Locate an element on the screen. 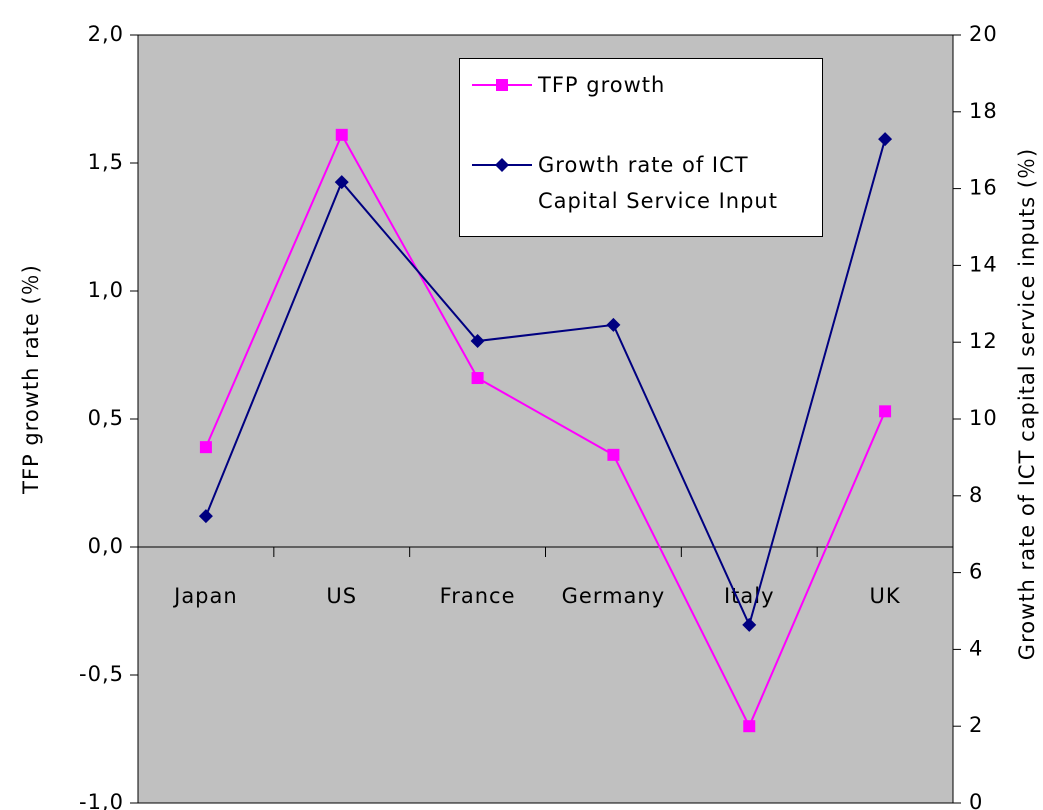 This screenshot has height=810, width=1043. legend-entry: TFP growth is located at coordinates (646, 85).